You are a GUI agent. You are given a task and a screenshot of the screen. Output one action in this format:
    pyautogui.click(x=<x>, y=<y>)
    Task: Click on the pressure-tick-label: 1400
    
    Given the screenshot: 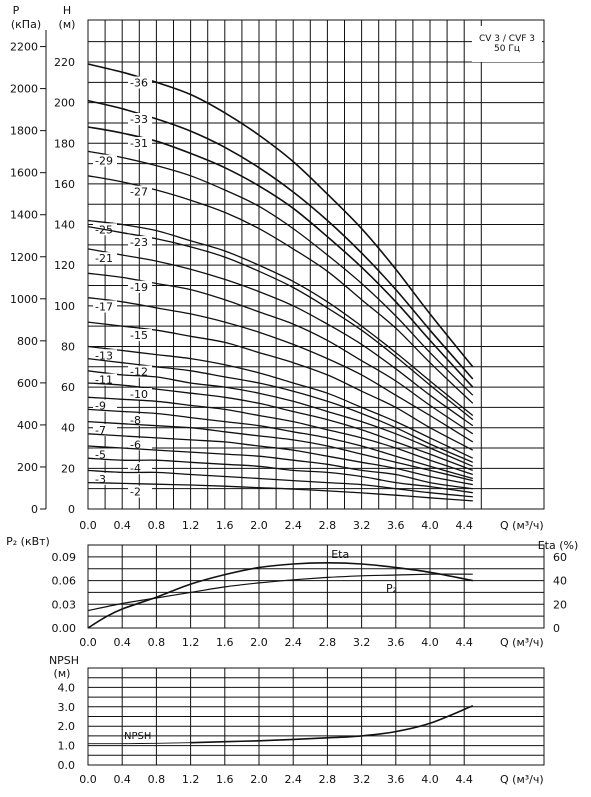 What is the action you would take?
    pyautogui.click(x=24, y=215)
    